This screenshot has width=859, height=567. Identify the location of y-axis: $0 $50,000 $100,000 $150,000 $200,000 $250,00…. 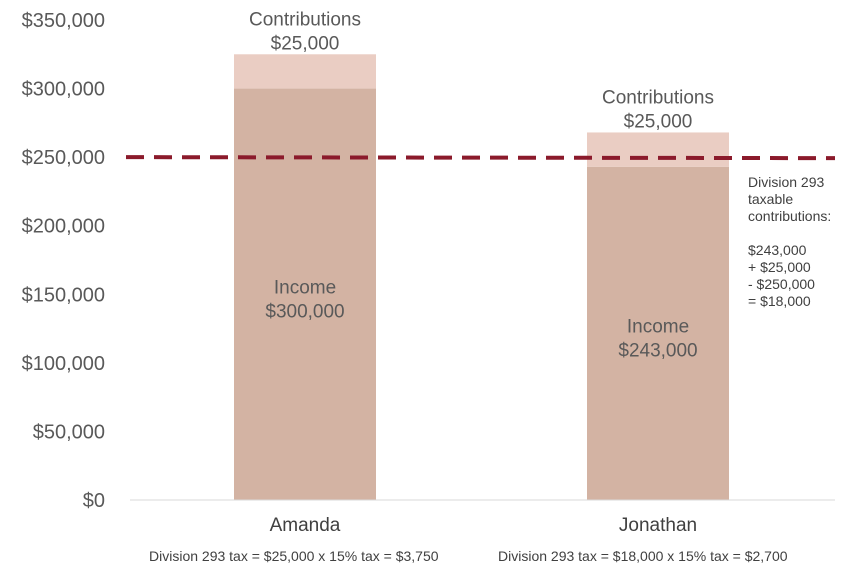
(63, 261).